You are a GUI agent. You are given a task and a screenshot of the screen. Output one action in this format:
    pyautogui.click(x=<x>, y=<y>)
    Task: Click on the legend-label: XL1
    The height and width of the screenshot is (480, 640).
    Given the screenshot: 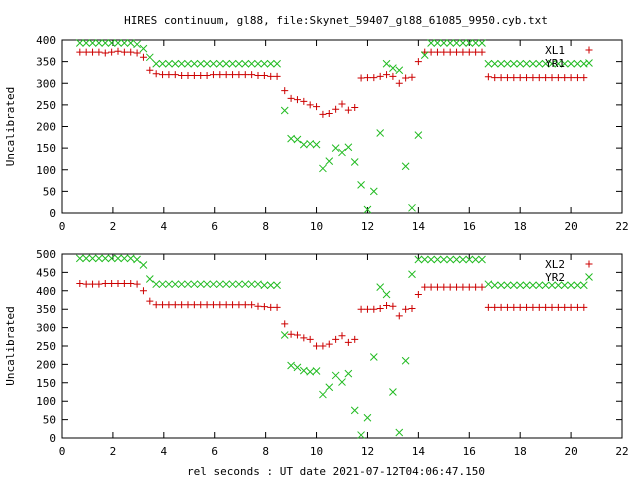 What is the action you would take?
    pyautogui.click(x=555, y=50)
    